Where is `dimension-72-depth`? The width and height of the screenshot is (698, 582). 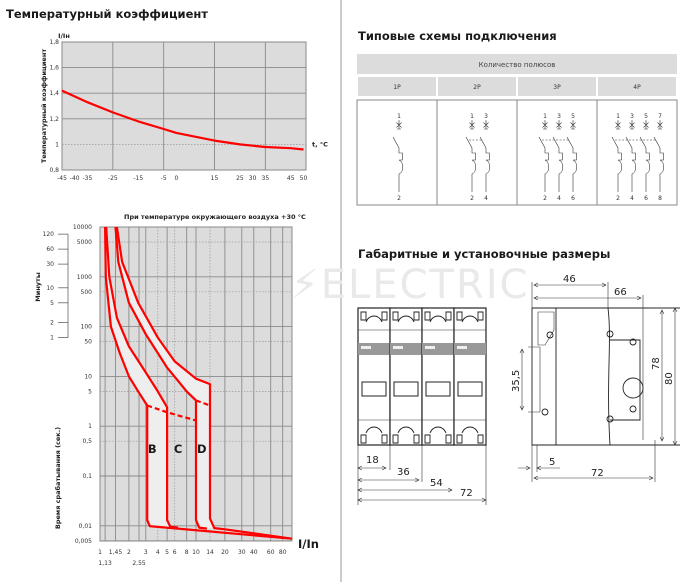 dimension-72-depth is located at coordinates (593, 478).